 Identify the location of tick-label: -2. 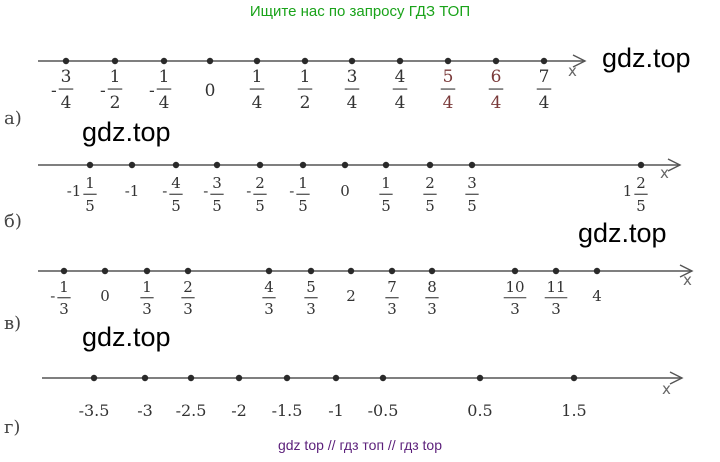
(239, 410).